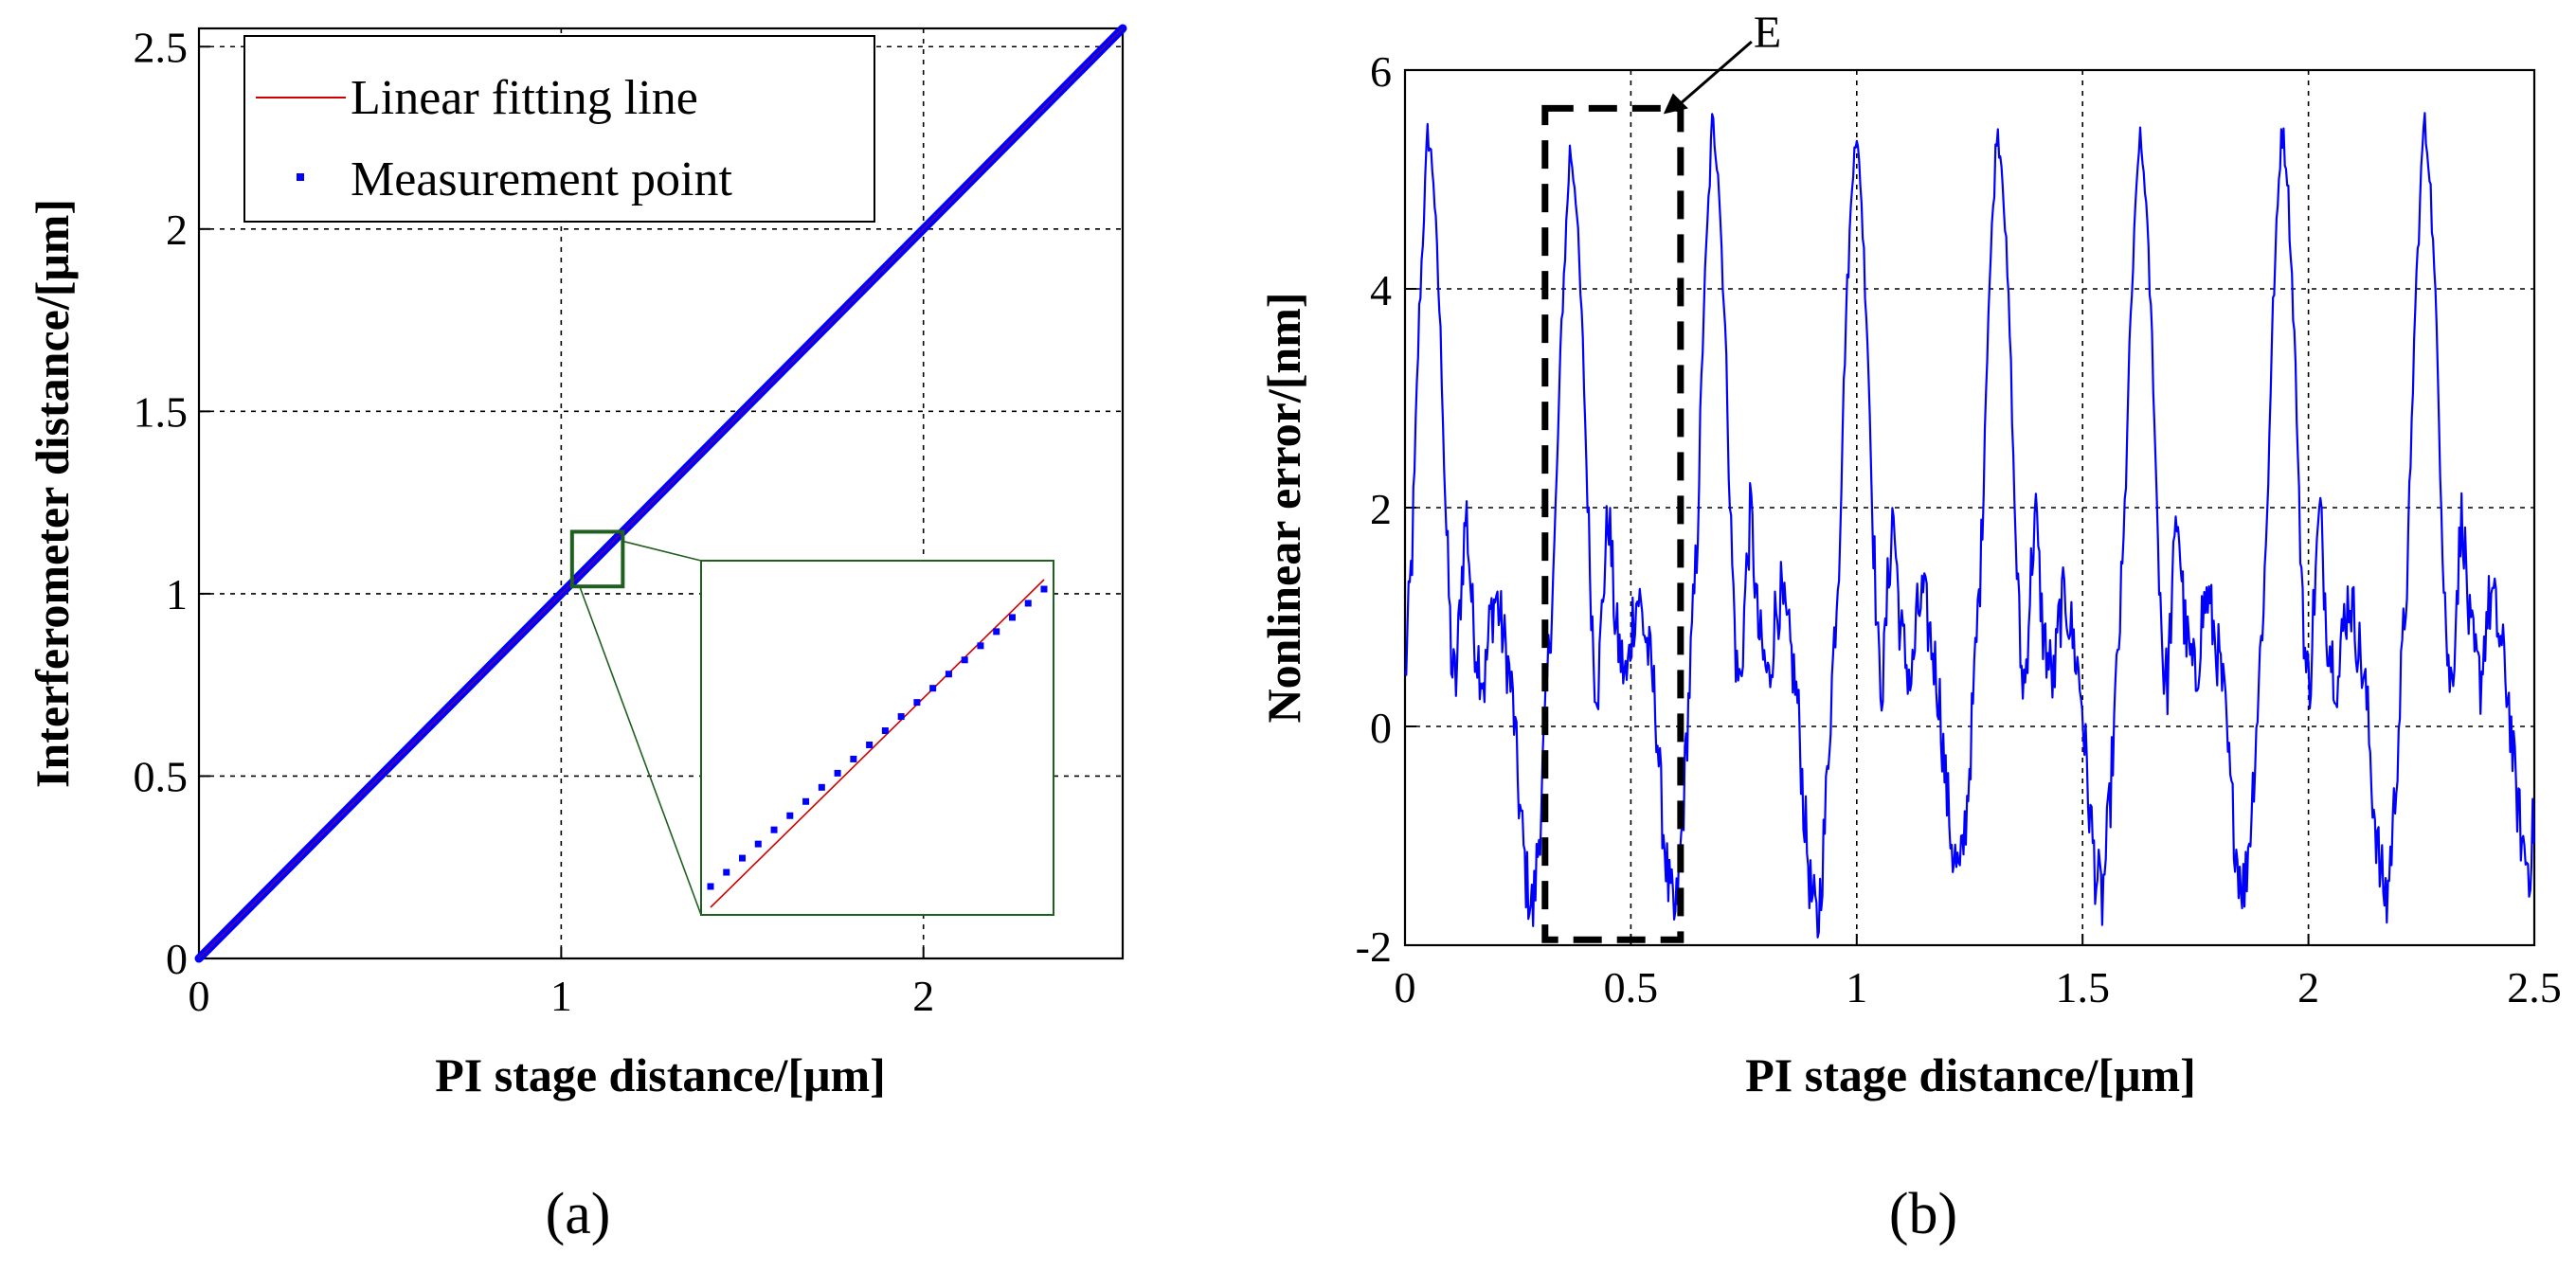 The height and width of the screenshot is (1271, 2576). I want to click on chart-a-ylabel: Interferometer distance/[μm], so click(52, 494).